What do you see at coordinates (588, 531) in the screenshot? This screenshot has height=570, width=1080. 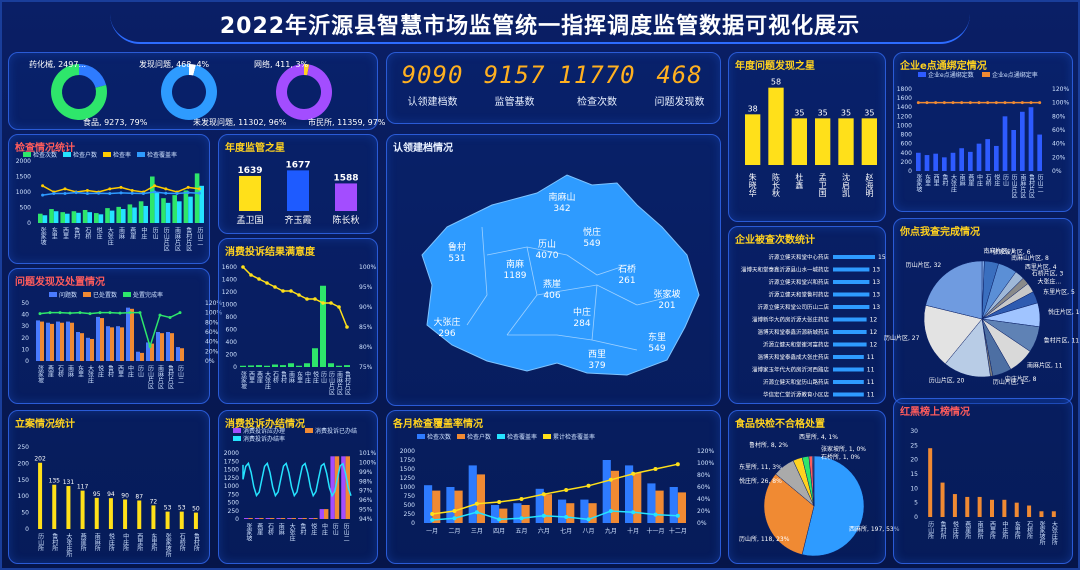 I see `x-tick-label: 八月` at bounding box center [588, 531].